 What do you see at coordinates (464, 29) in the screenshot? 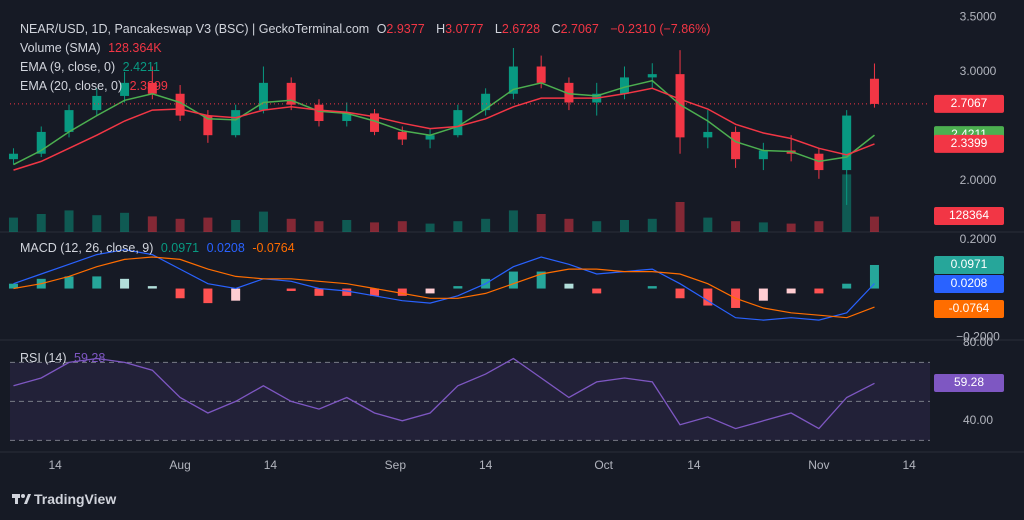
I see `ohlc-value: 3.0777` at bounding box center [464, 29].